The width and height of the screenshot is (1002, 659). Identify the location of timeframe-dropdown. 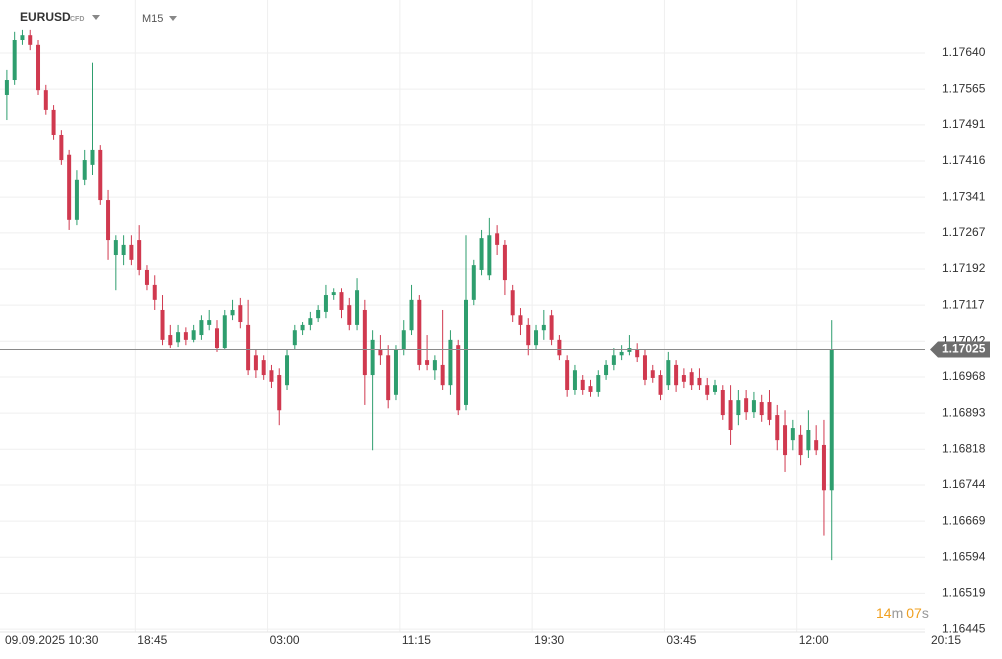
(173, 18).